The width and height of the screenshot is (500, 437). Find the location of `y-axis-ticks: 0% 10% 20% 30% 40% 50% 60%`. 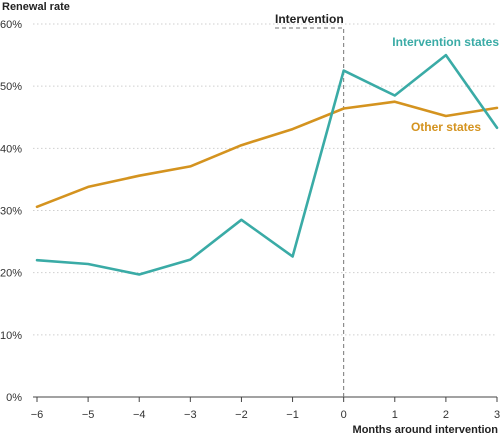

y-axis-ticks: 0% 10% 20% 30% 40% 50% 60% is located at coordinates (11, 211).